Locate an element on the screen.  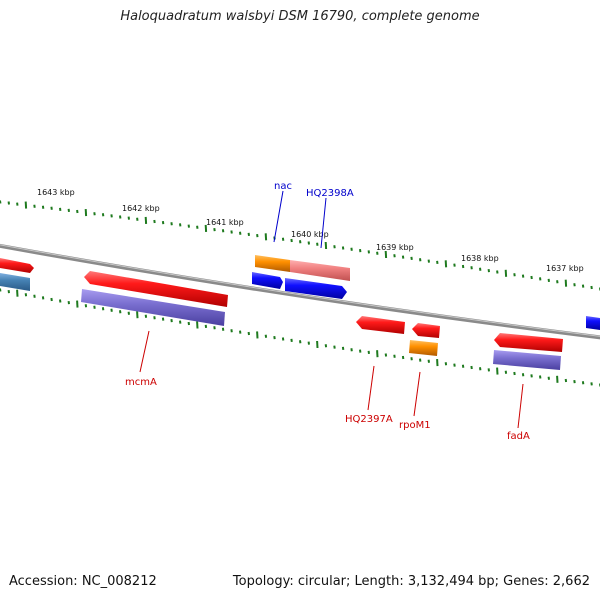
tick-label-1640: 1640 kbp is located at coordinates (310, 234).